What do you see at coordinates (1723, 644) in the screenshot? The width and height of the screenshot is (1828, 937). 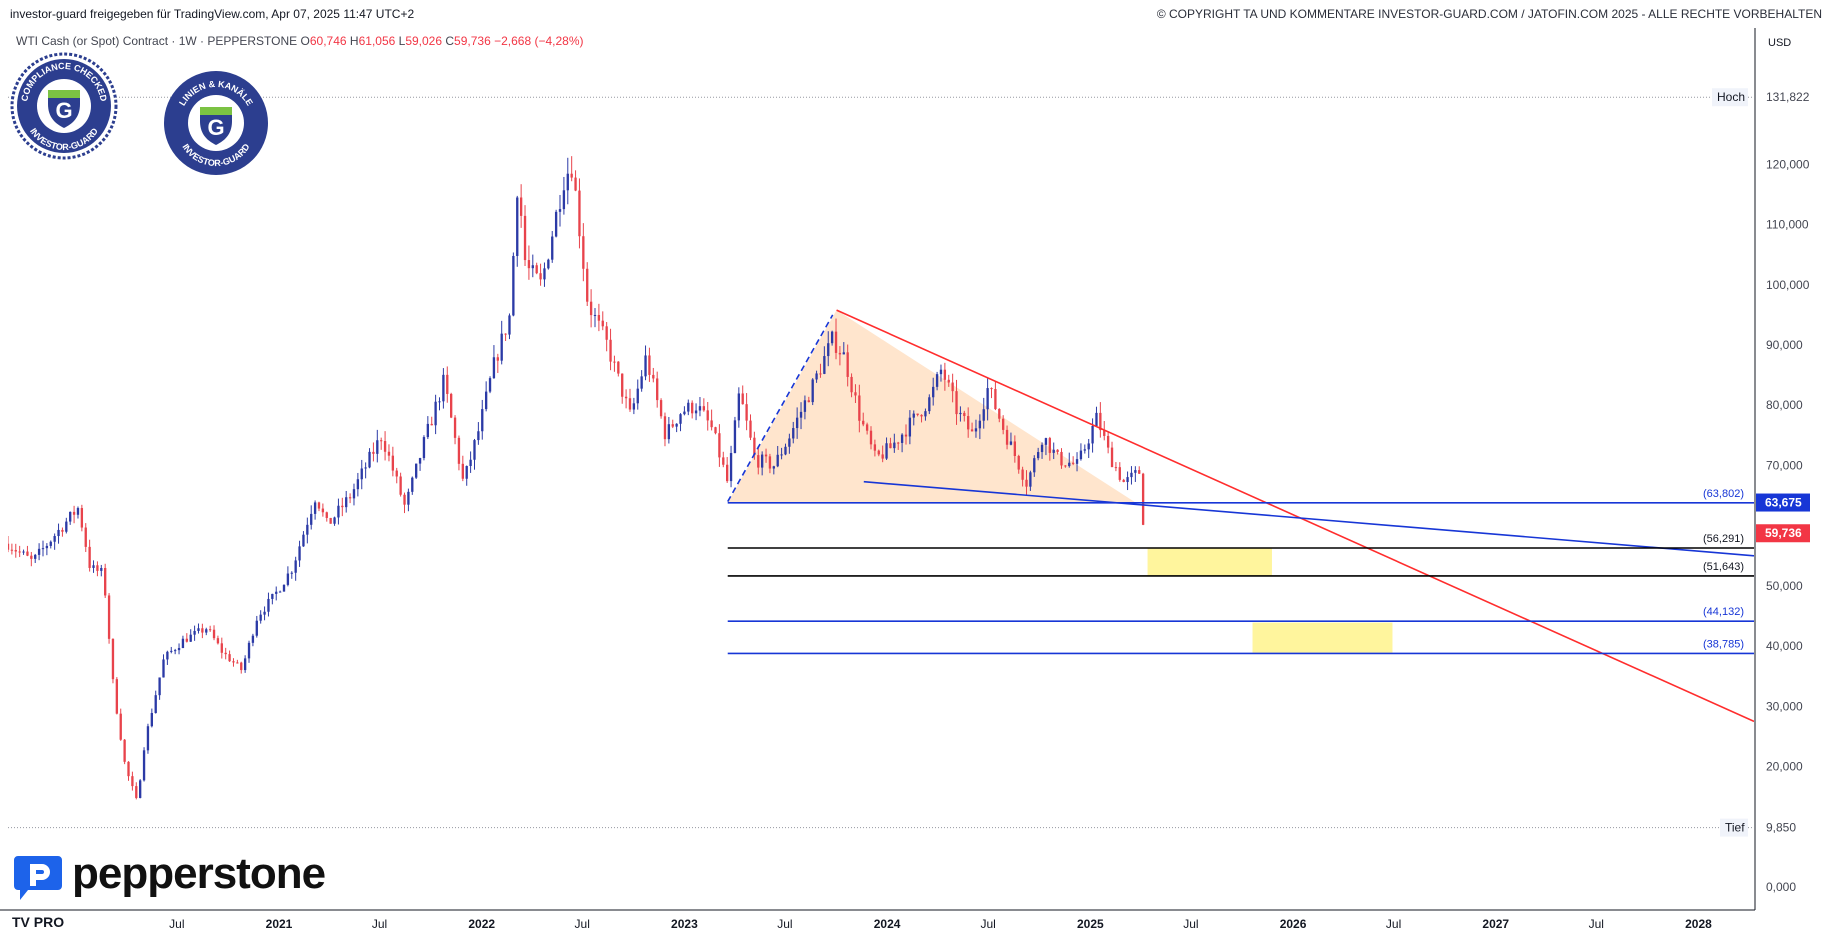 I see `level-label-5: (38,785)` at bounding box center [1723, 644].